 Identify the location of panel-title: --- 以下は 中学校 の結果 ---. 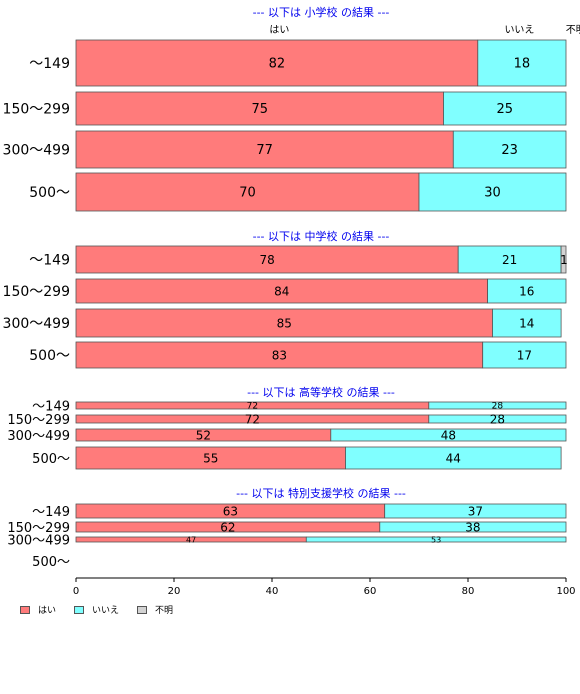
(321, 236).